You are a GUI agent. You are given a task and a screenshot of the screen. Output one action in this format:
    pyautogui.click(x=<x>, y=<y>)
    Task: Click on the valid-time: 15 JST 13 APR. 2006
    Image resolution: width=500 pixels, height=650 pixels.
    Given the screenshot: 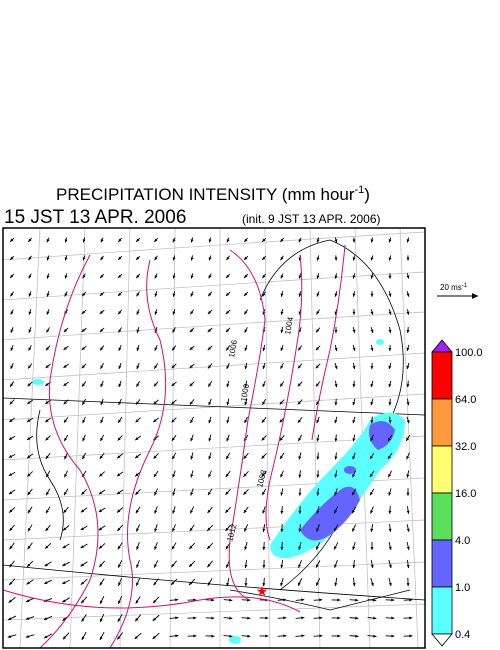 What is the action you would take?
    pyautogui.click(x=95, y=217)
    